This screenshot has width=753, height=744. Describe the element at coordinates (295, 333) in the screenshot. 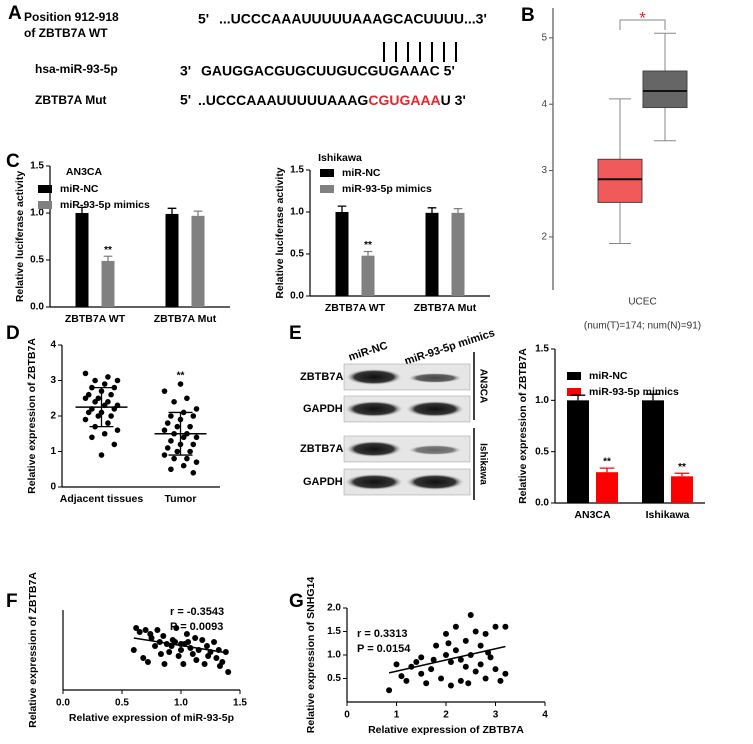

I see `panel-label: E` at that location.